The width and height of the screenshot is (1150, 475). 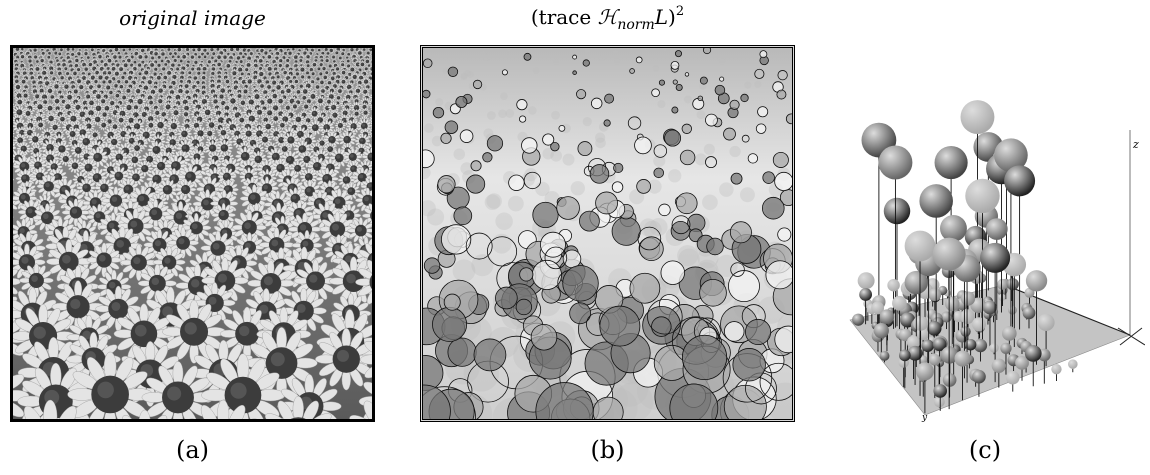 I want to click on panel-c-caption: (c), so click(x=985, y=450).